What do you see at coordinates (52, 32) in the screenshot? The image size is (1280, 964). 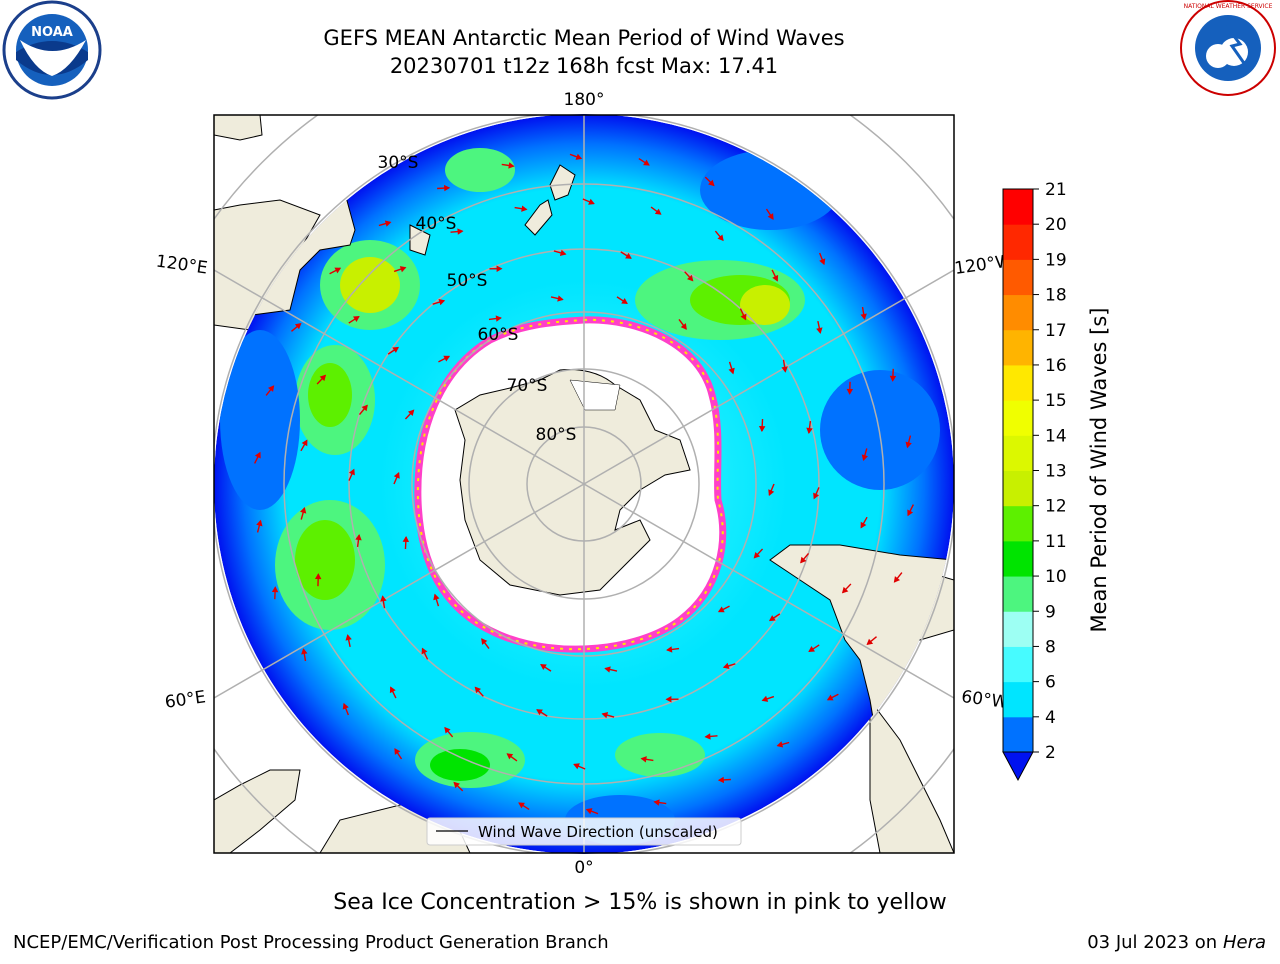 I see `noaa-logo-text: NOAA` at bounding box center [52, 32].